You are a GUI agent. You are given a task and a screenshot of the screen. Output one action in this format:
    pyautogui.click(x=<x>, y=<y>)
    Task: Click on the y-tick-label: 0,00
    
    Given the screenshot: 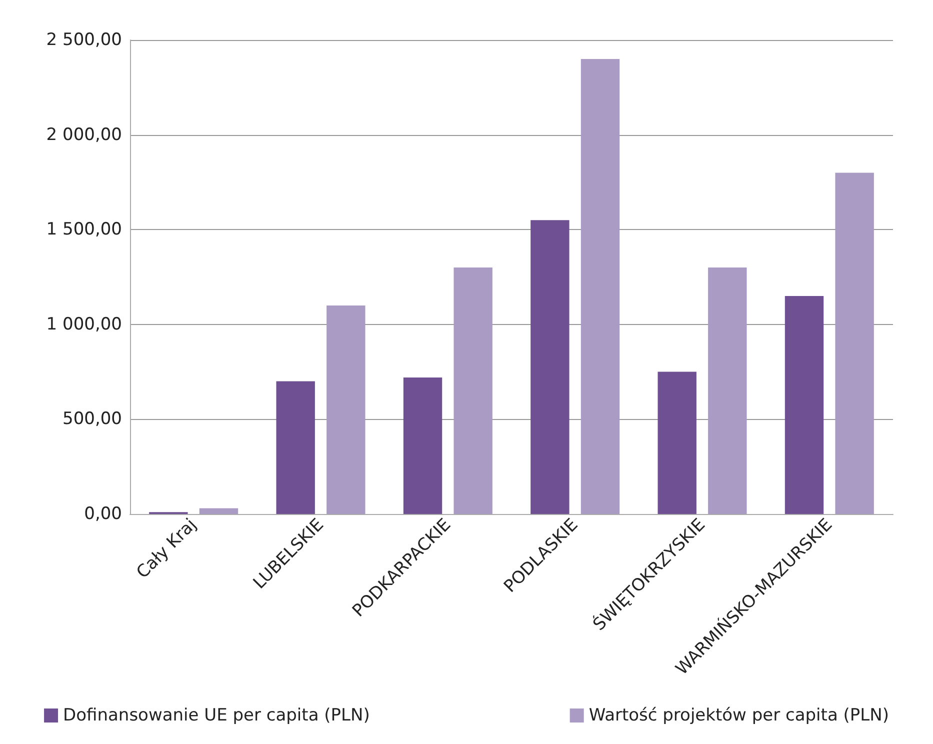 What is the action you would take?
    pyautogui.click(x=103, y=514)
    